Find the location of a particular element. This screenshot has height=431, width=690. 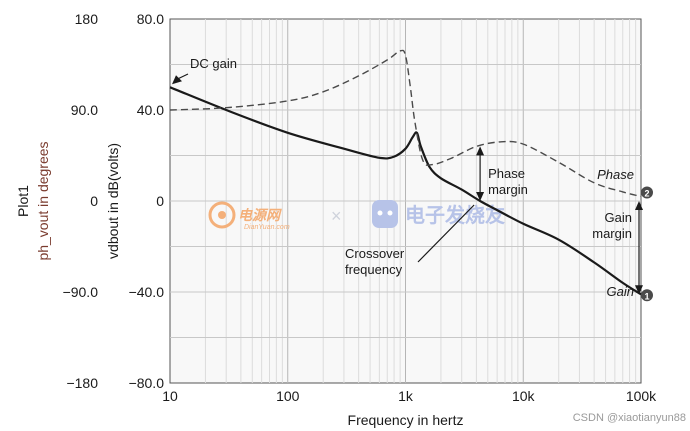

dc-gain-arrow-head is located at coordinates (177, 80).